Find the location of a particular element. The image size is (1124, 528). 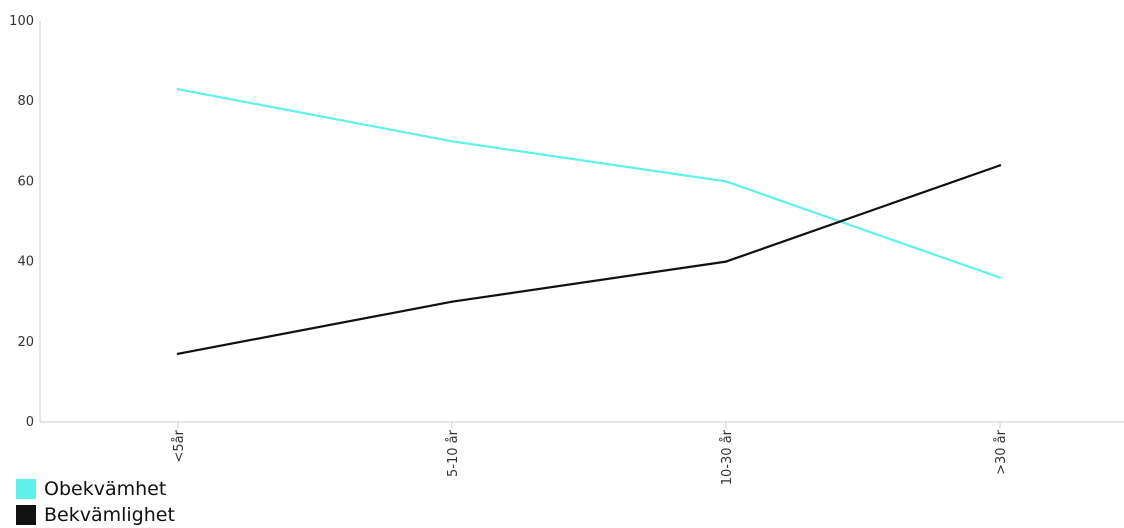

legend-swatch-obekvamhet is located at coordinates (26, 489).